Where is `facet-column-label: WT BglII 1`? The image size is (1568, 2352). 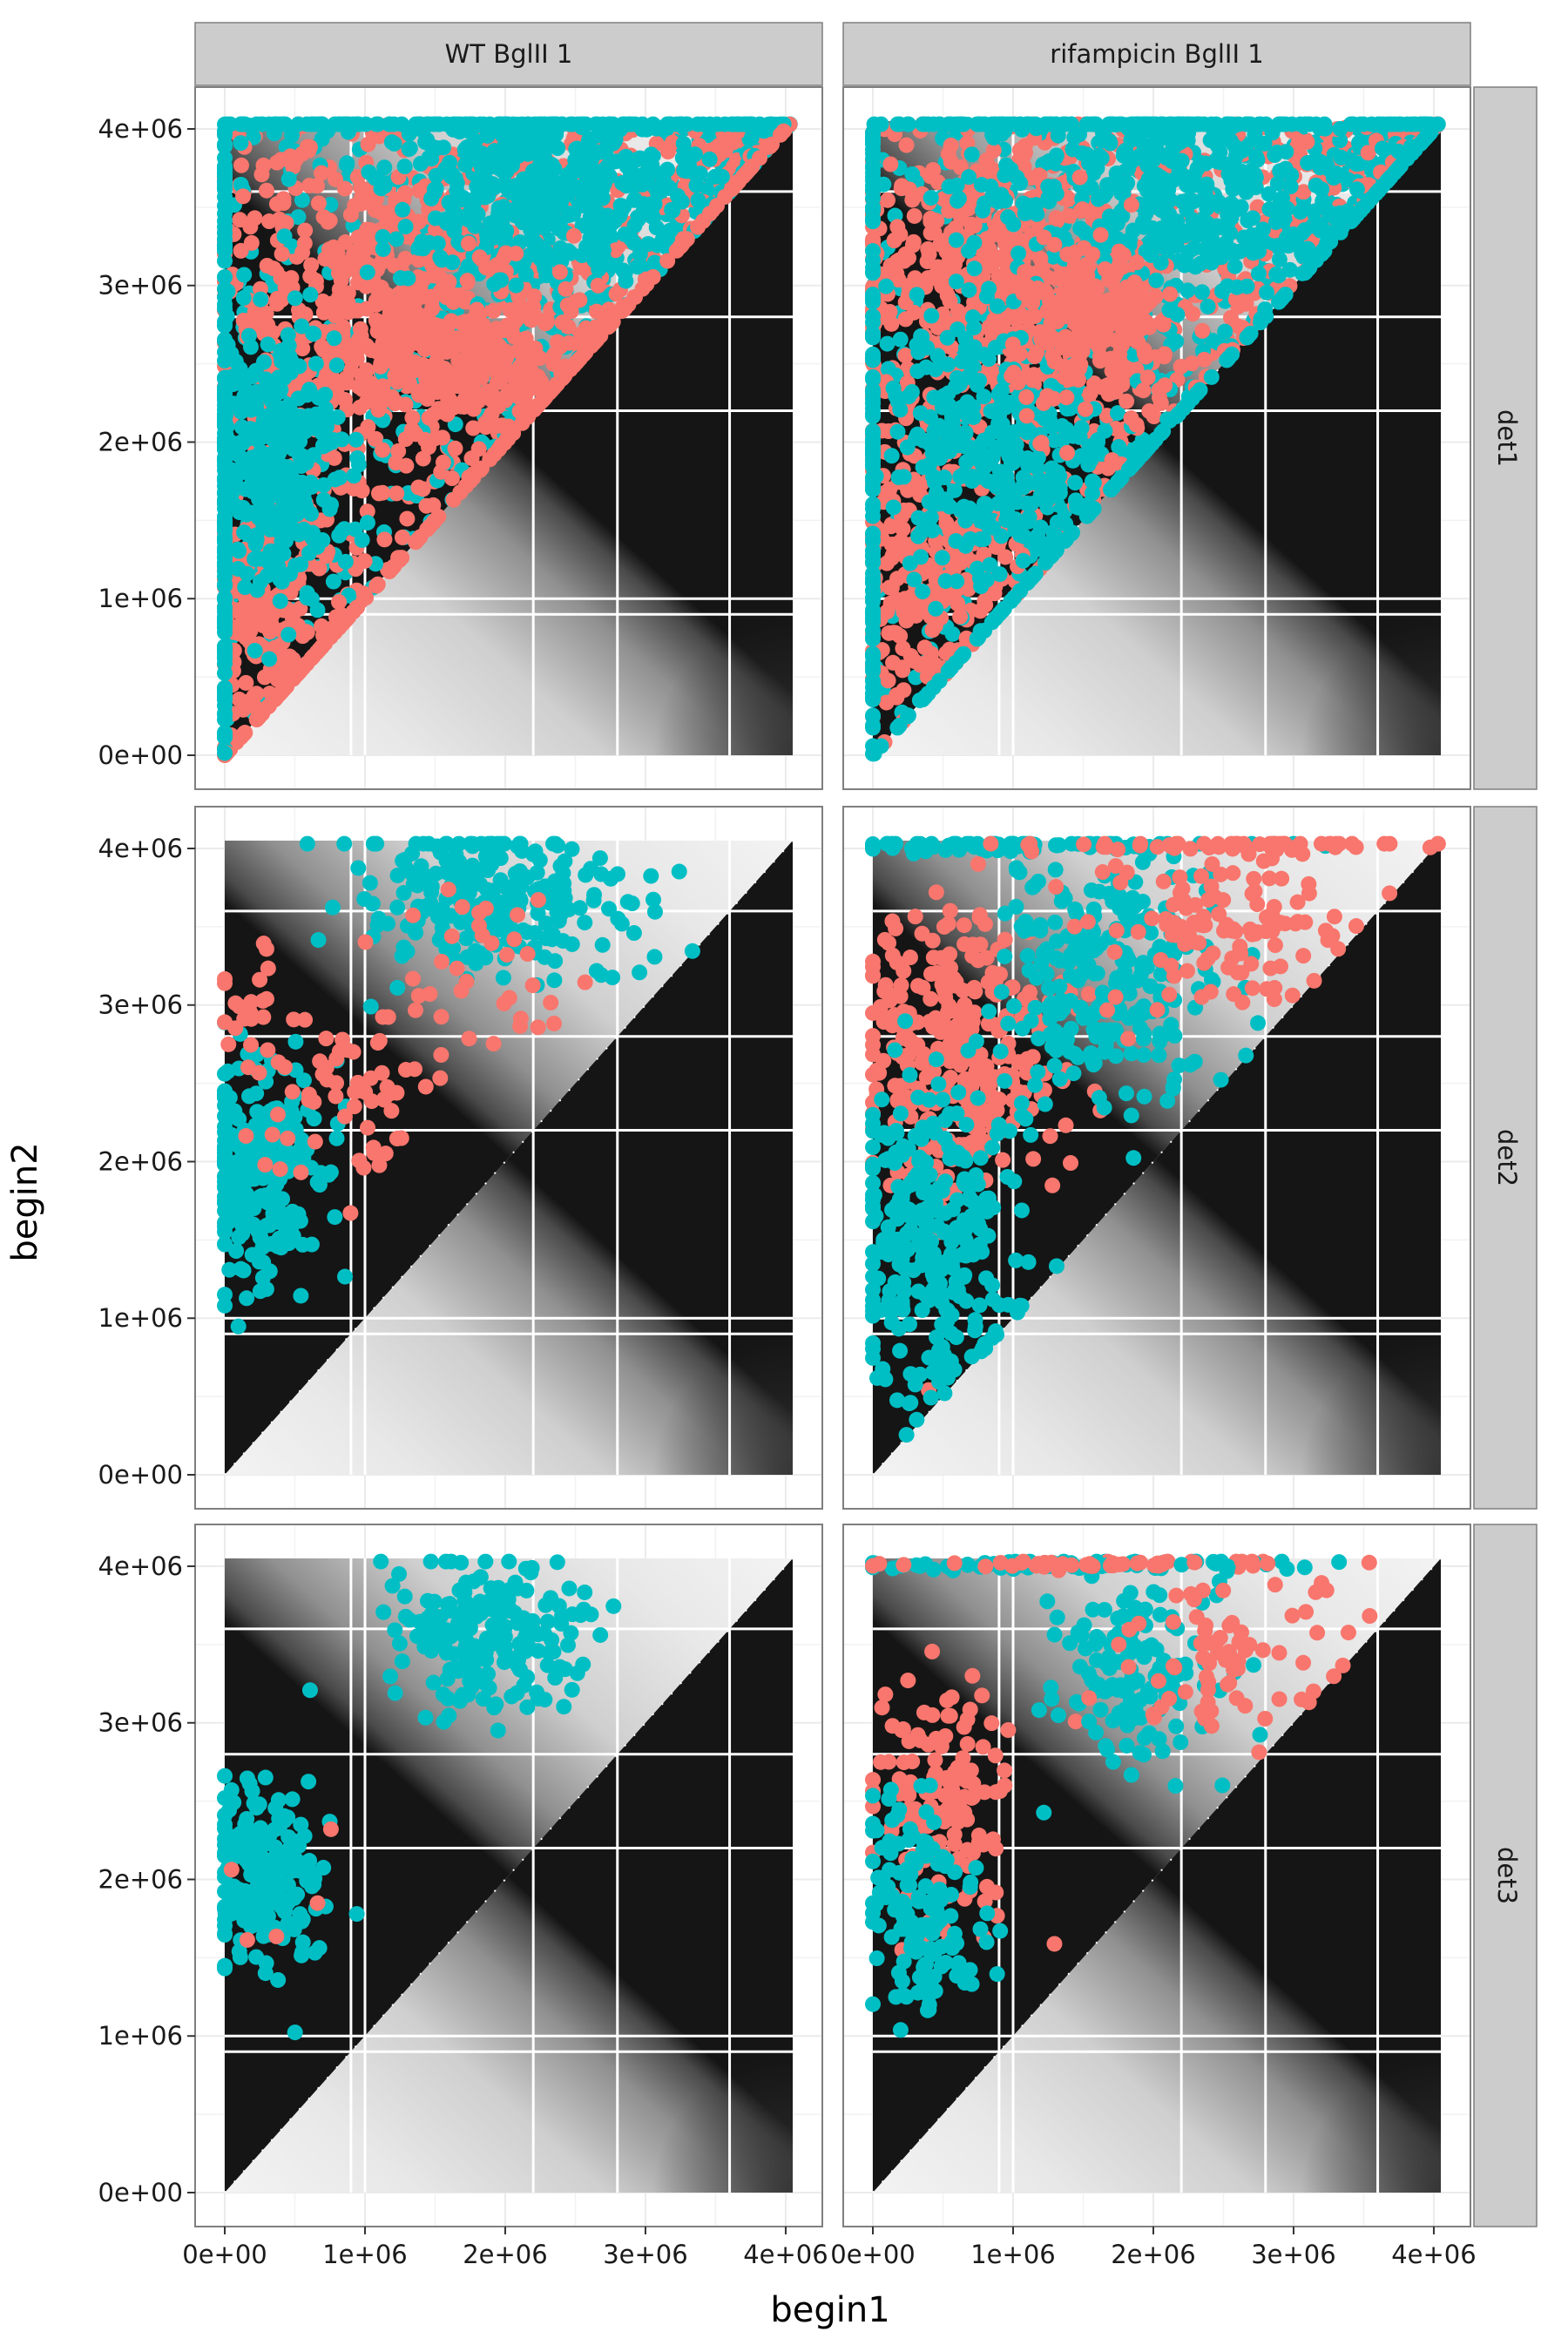 facet-column-label: WT BglII 1 is located at coordinates (509, 54).